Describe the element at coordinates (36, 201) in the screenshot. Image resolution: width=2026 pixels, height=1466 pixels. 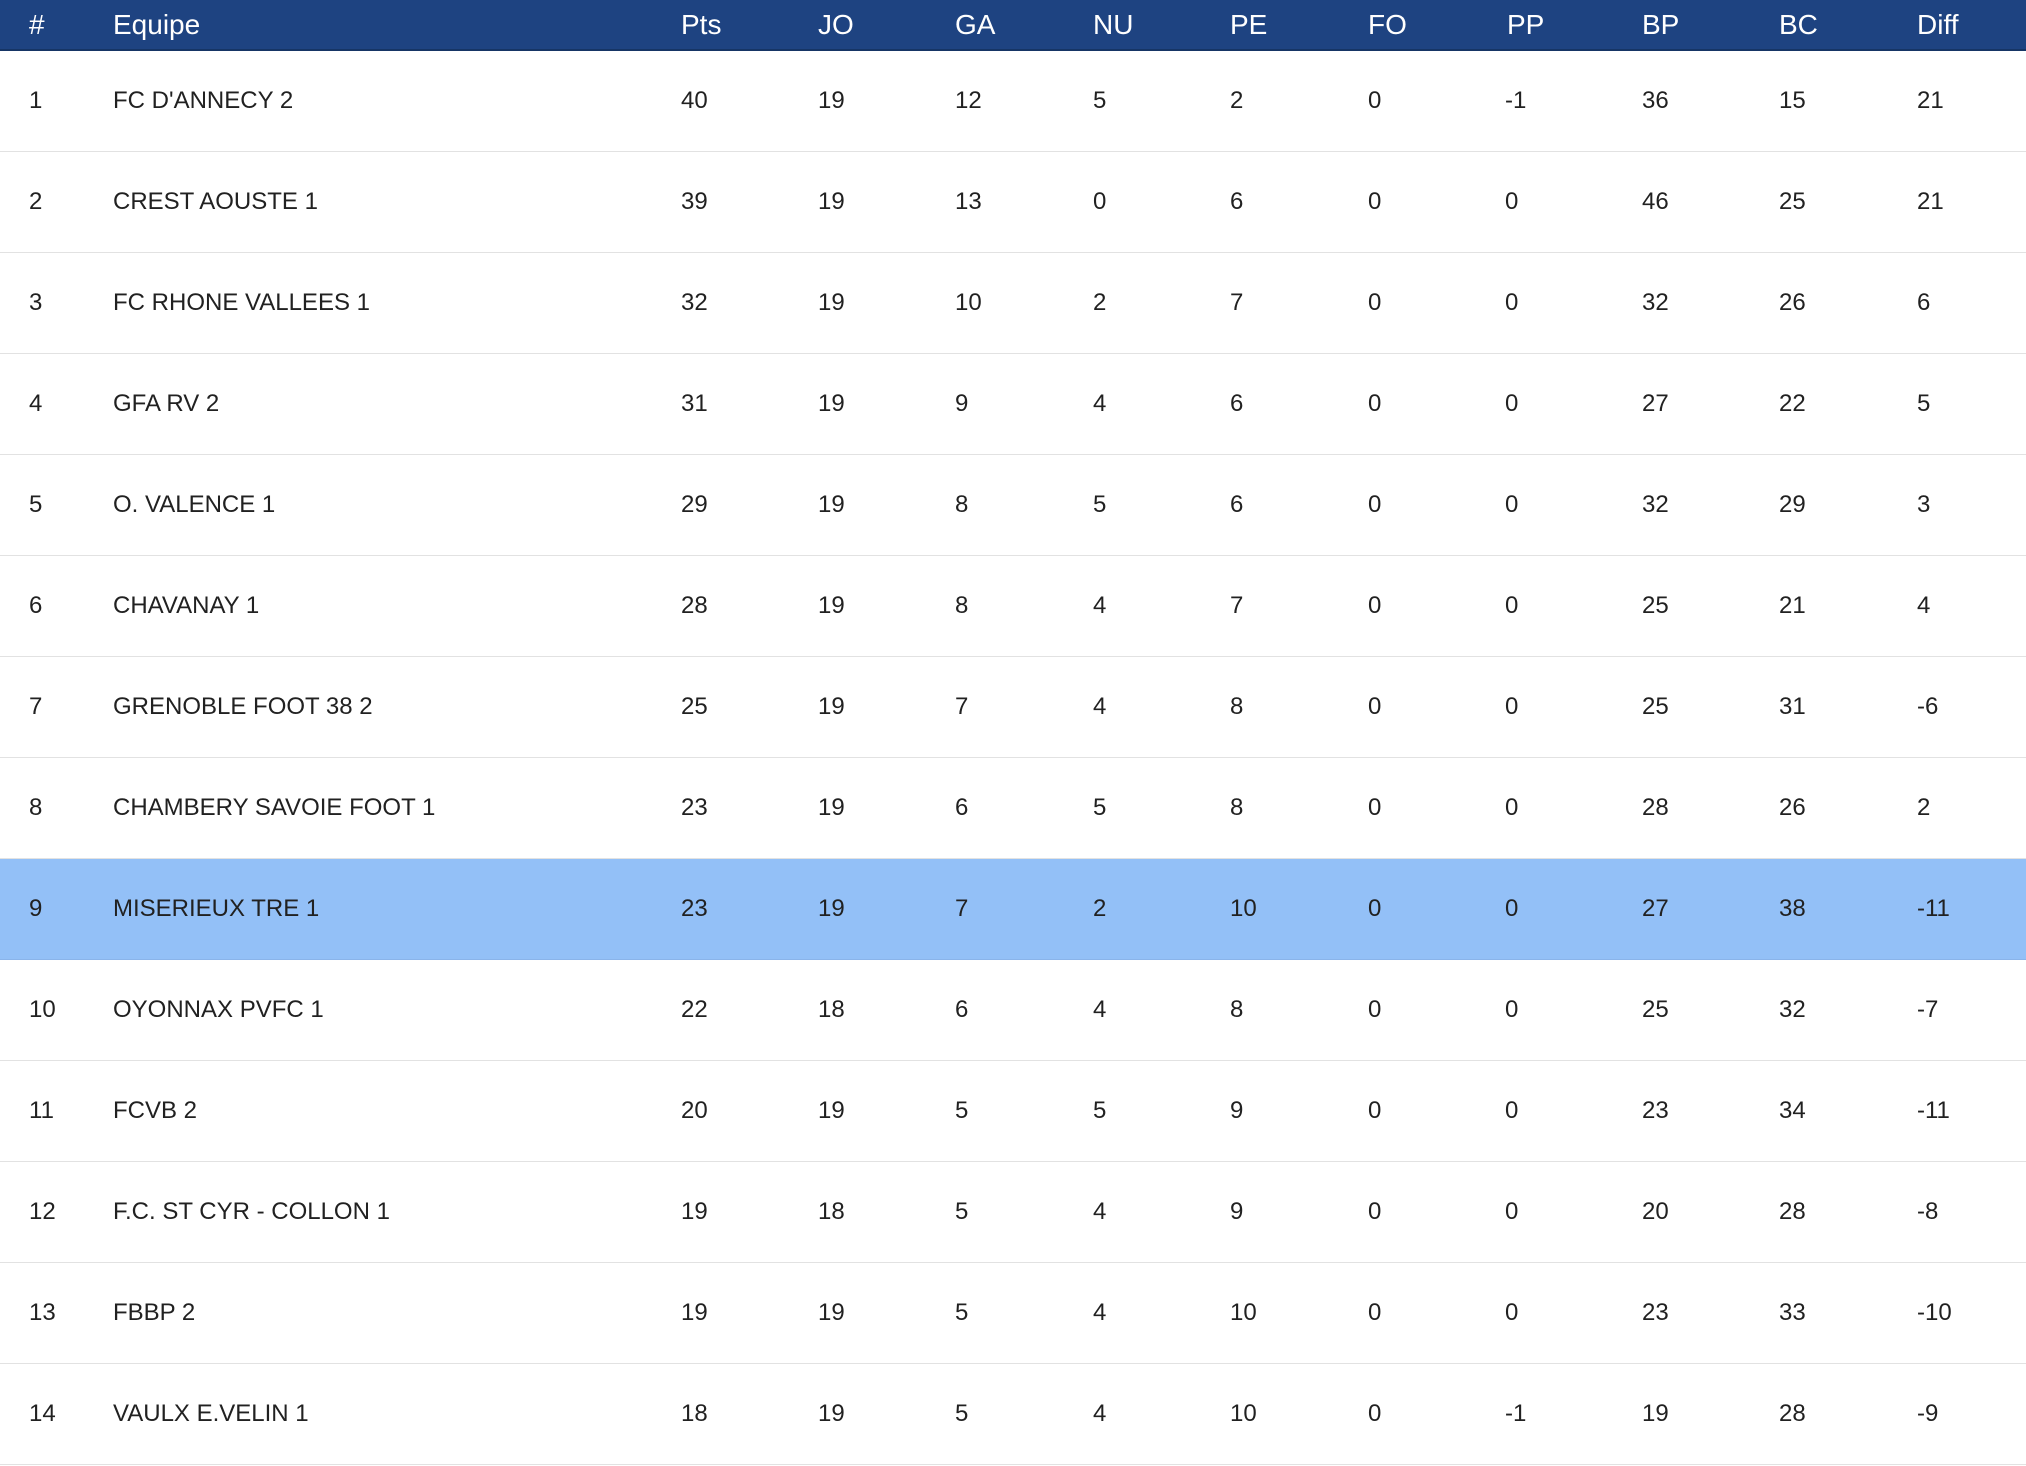
I see `row-rank: 2` at that location.